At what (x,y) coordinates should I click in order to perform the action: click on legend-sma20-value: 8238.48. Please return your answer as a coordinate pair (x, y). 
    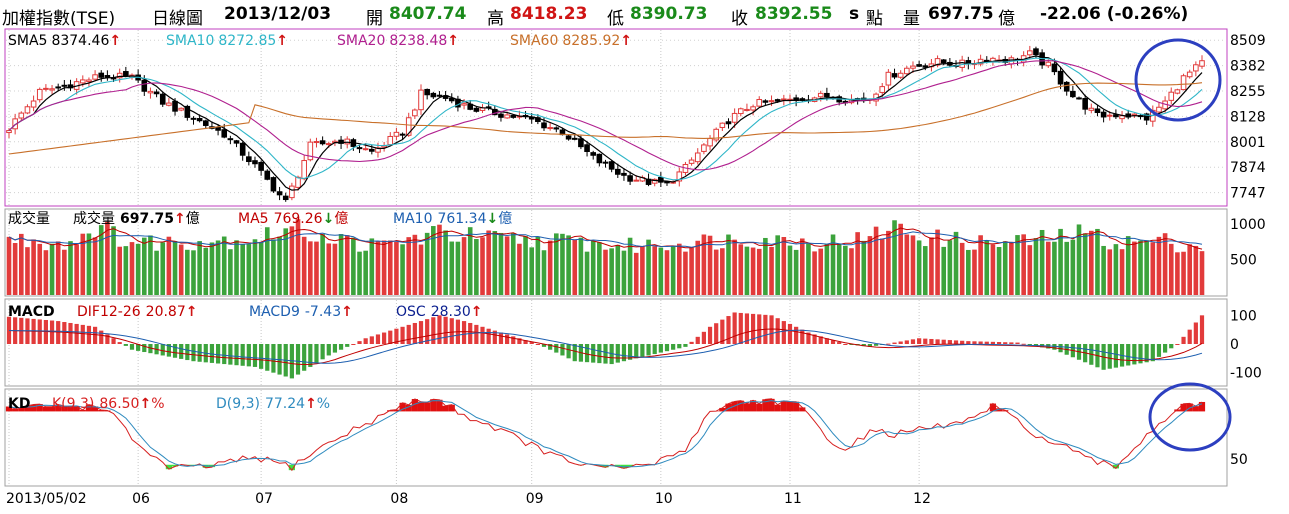
    Looking at the image, I should click on (418, 41).